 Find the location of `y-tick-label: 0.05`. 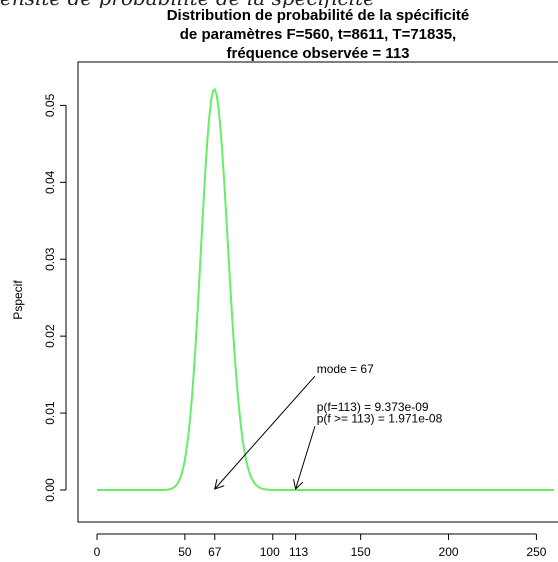

y-tick-label: 0.05 is located at coordinates (50, 105).